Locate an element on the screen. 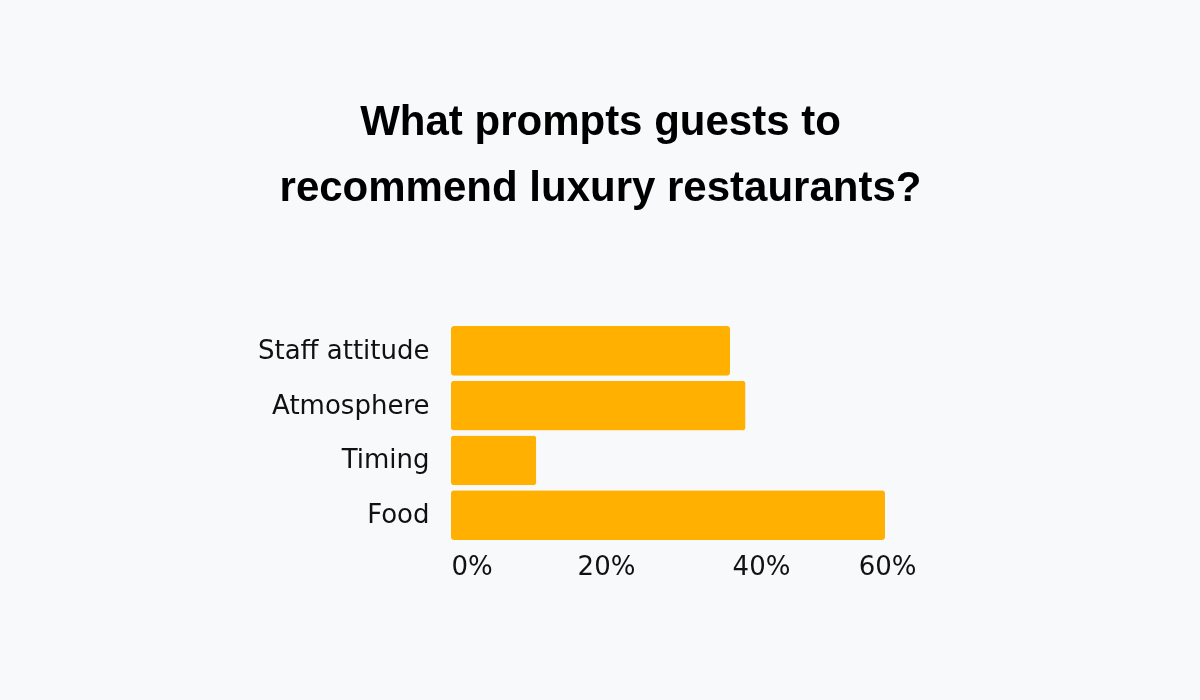 The image size is (1200, 700). y-tick-label: Atmosphere is located at coordinates (351, 404).